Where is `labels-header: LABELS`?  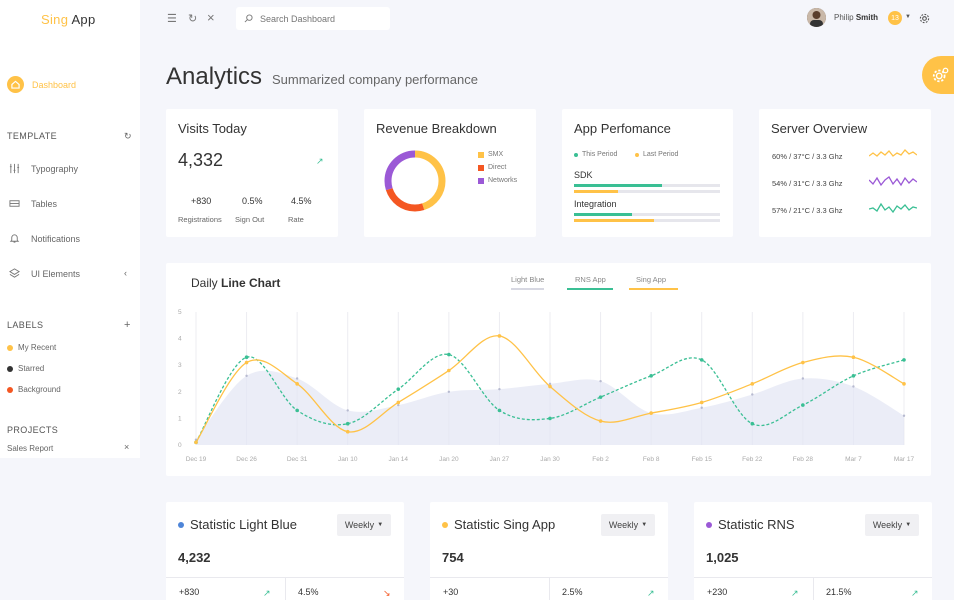
labels-header: LABELS is located at coordinates (25, 325).